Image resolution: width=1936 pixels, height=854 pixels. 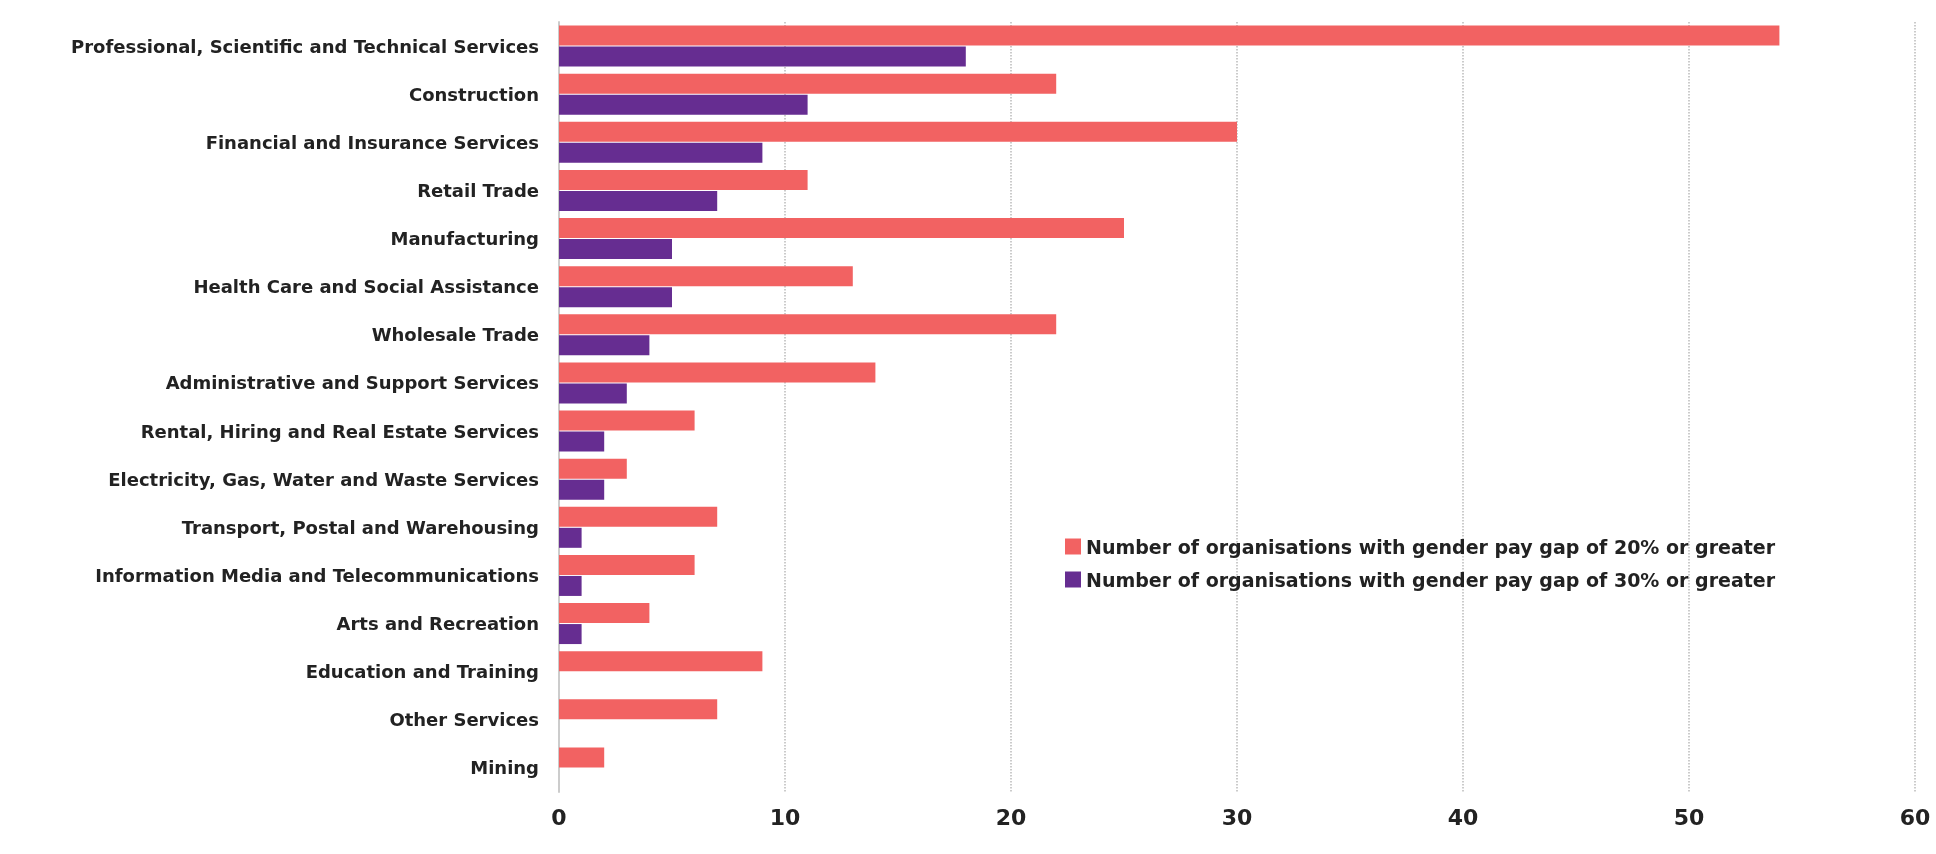 I want to click on y-tick-label: Electricity, Gas, Water and Waste Services, so click(x=323, y=479).